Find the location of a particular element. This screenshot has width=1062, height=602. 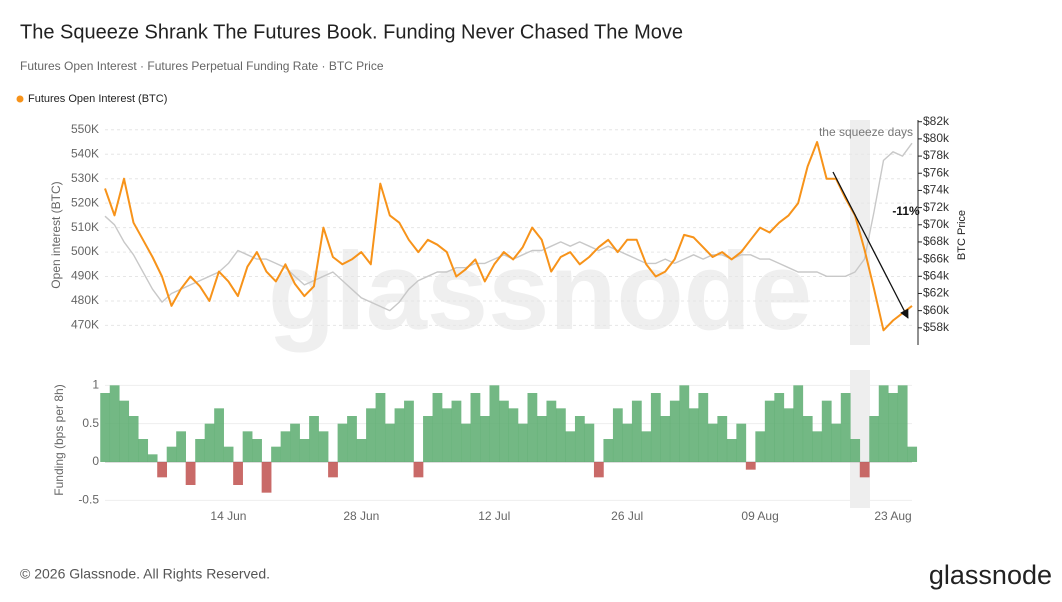

watermark: glassnode is located at coordinates (540, 291).